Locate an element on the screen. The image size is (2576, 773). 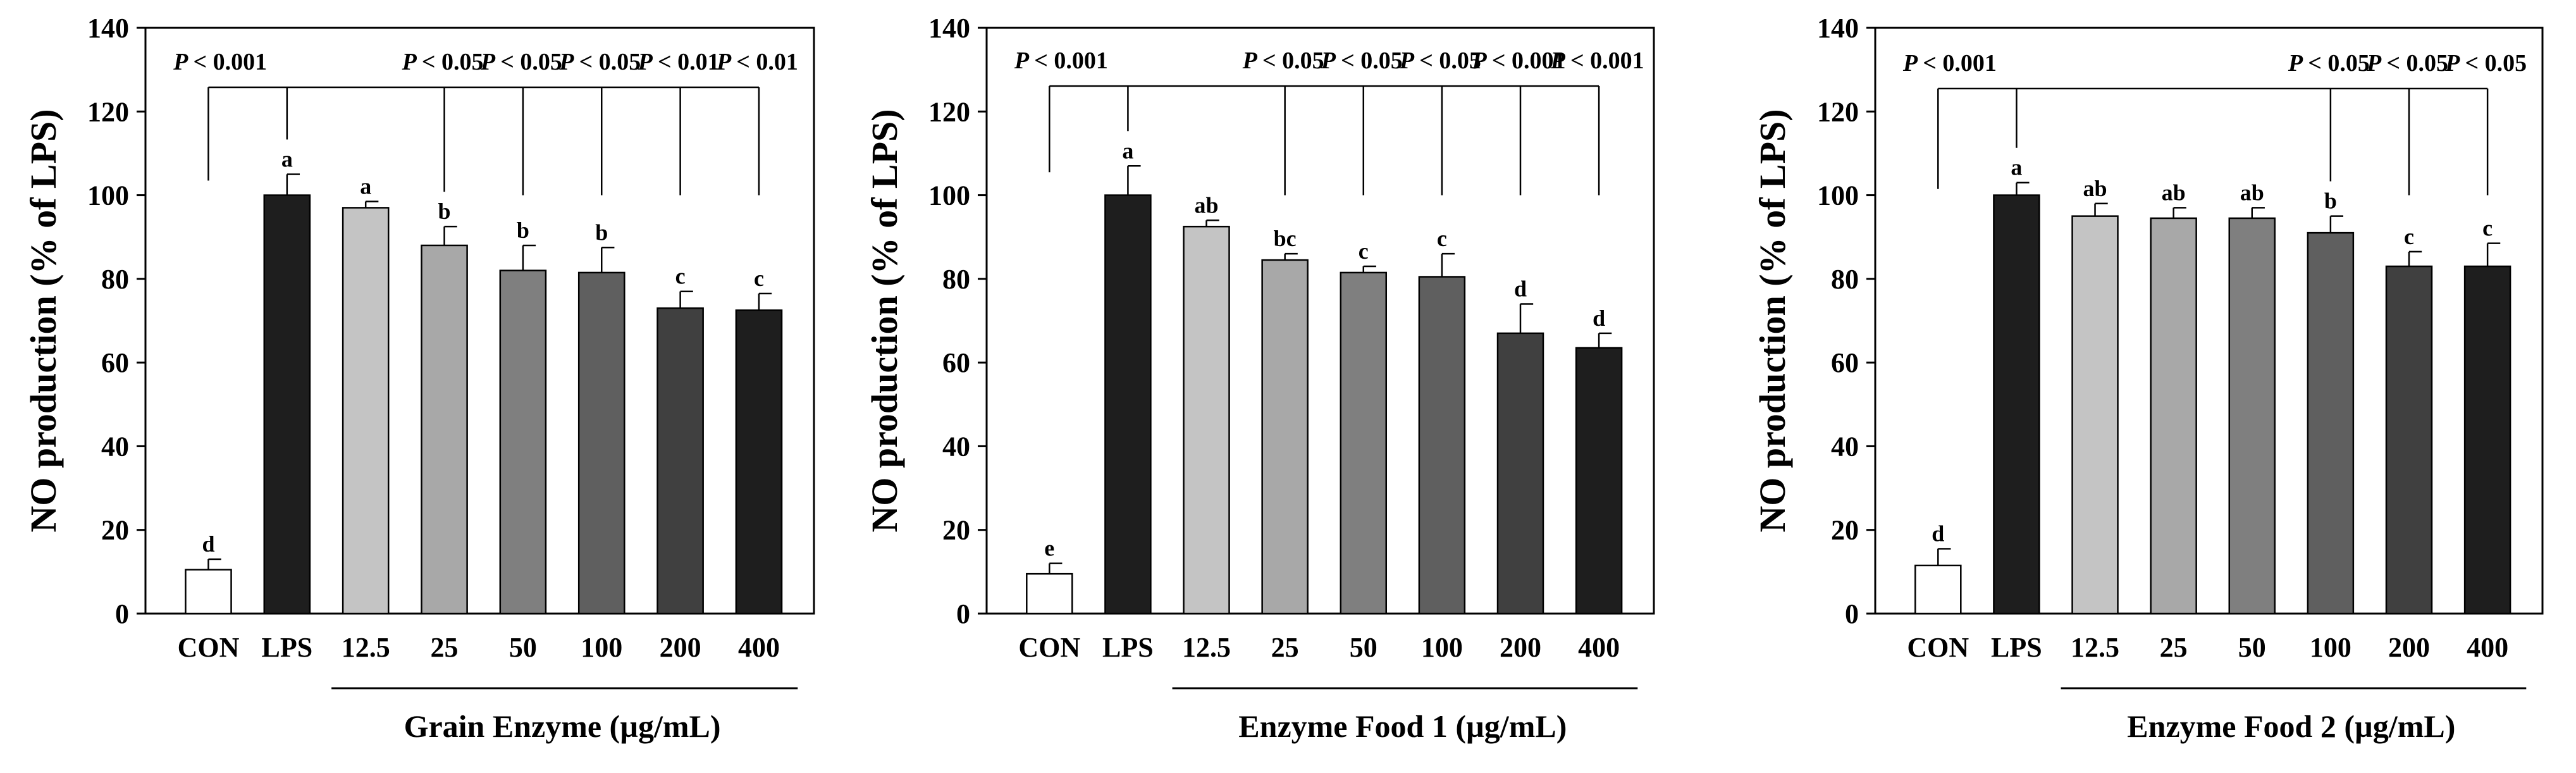
category-label: 25 is located at coordinates (1285, 647).